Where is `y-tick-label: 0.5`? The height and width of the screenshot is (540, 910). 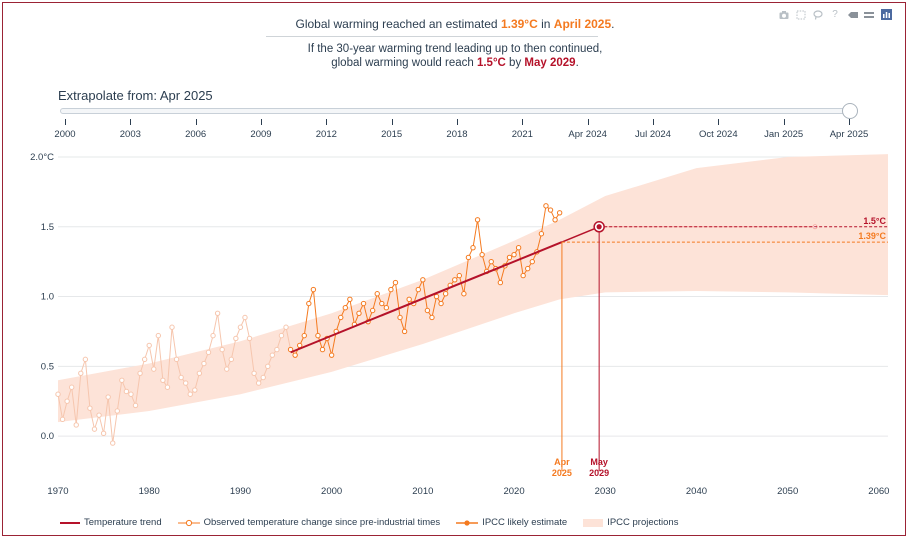
y-tick-label: 0.5 is located at coordinates (47, 366).